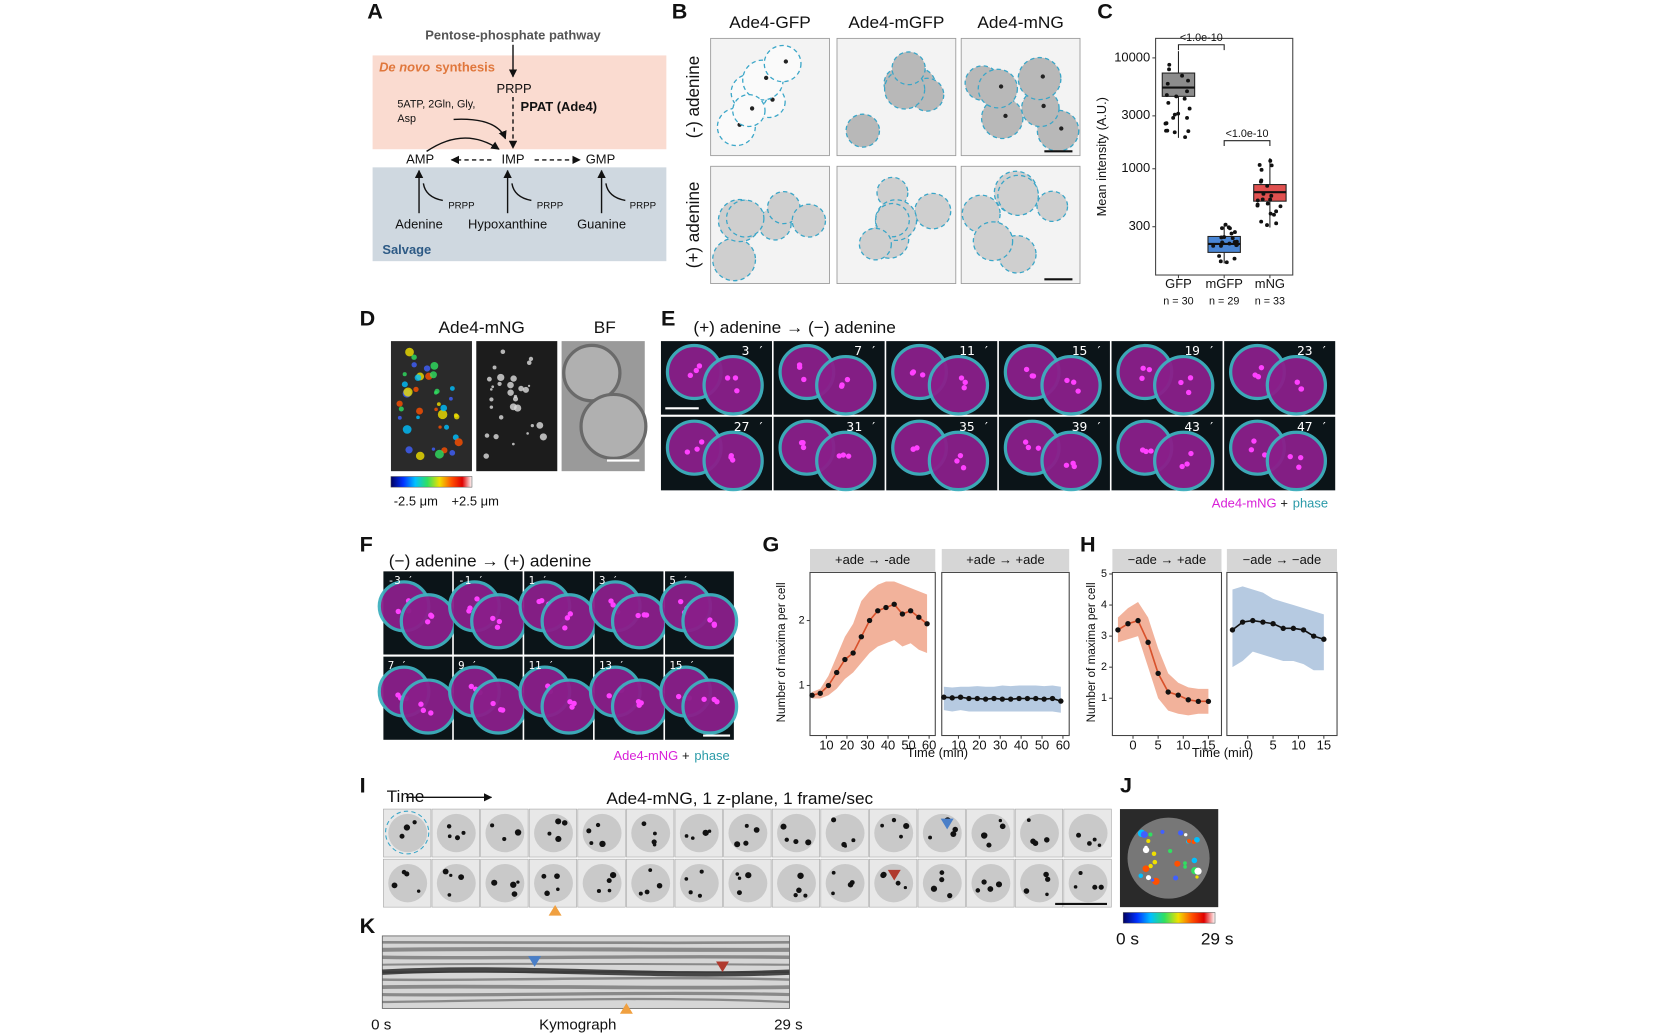 Image resolution: width=1674 pixels, height=1034 pixels. I want to click on label: 11 ′, so click(542, 665).